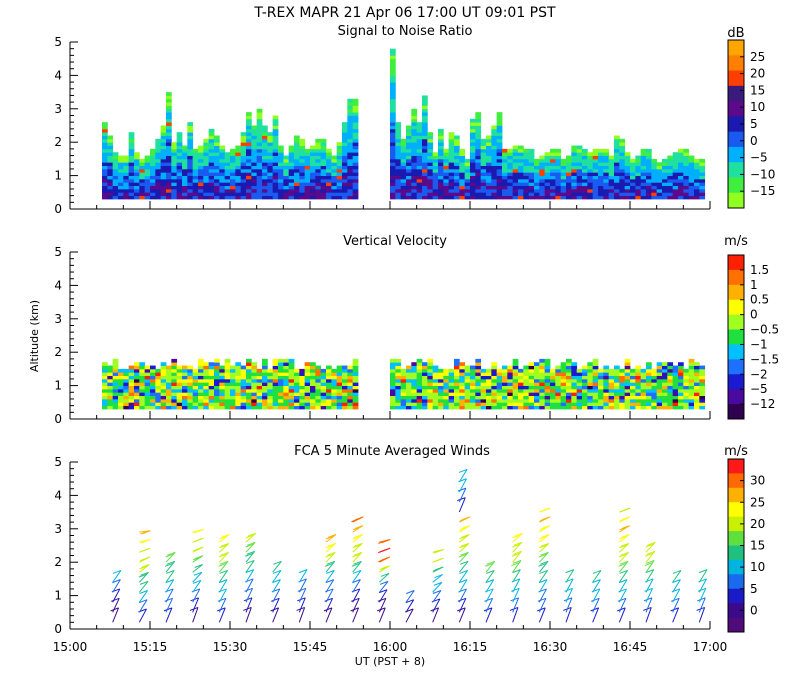  Describe the element at coordinates (754, 315) in the screenshot. I see `colorbar-tick-label: 0` at that location.